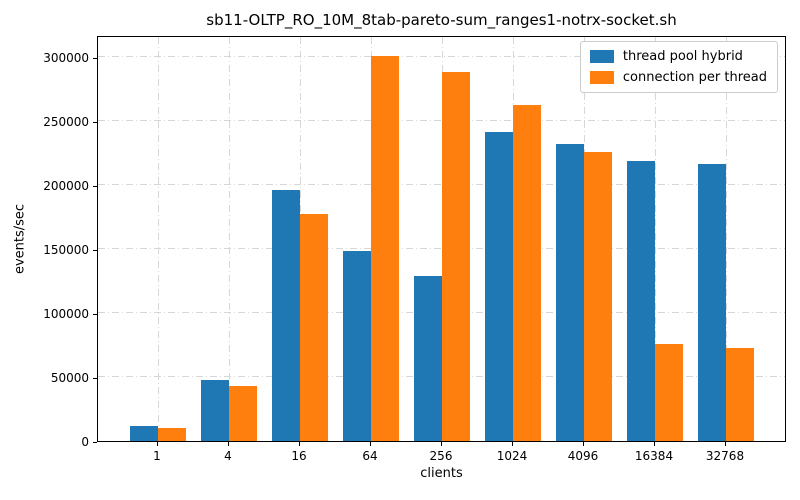 The height and width of the screenshot is (500, 800). Describe the element at coordinates (370, 456) in the screenshot. I see `x-tick-label: 64` at that location.